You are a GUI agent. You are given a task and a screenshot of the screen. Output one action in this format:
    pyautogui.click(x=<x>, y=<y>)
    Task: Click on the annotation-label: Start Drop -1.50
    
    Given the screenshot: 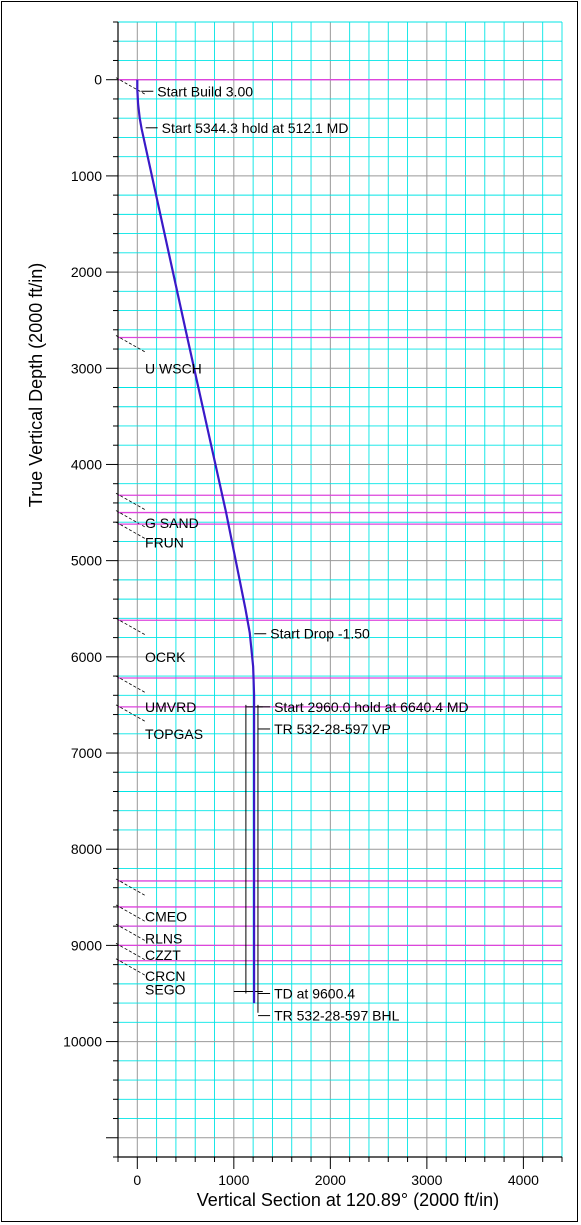 What is the action you would take?
    pyautogui.click(x=320, y=634)
    